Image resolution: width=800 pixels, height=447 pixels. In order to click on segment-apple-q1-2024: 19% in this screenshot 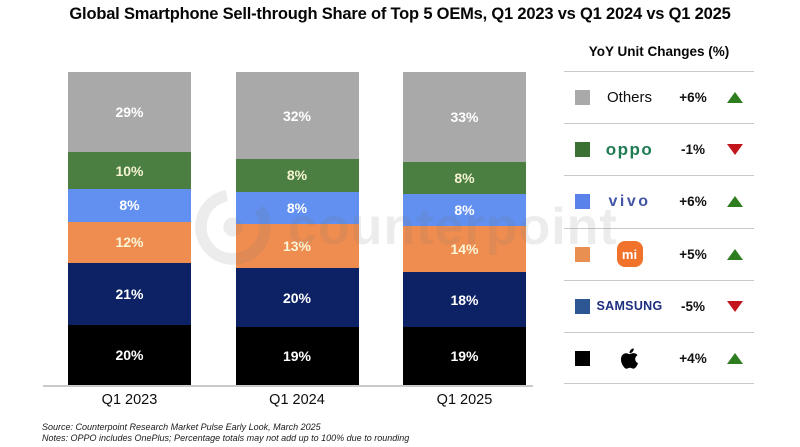, I will do `click(297, 356)`.